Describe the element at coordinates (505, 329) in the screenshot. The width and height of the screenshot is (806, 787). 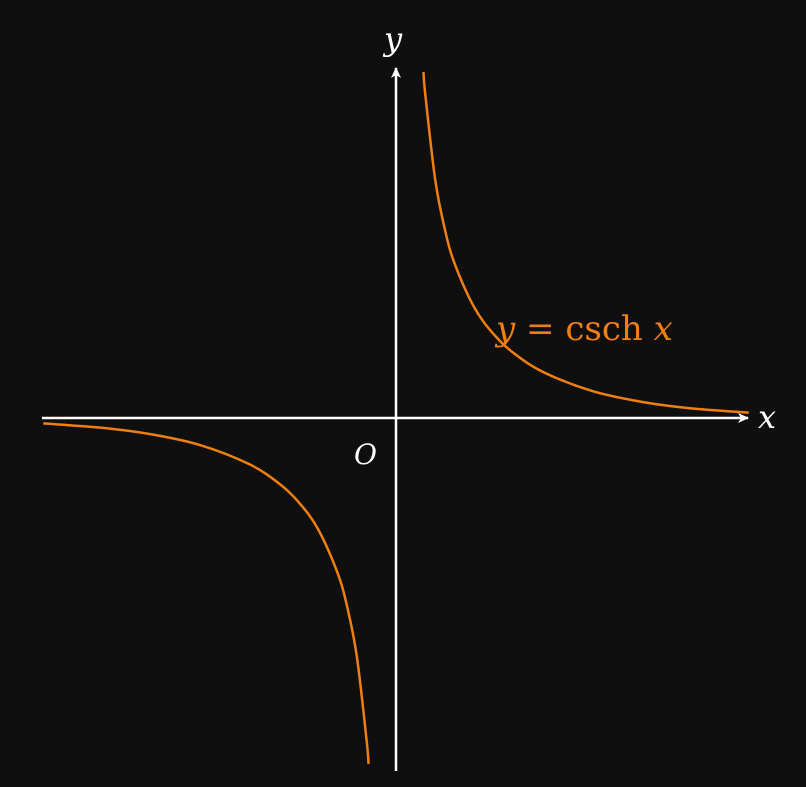
I see `equation-lhs: y` at that location.